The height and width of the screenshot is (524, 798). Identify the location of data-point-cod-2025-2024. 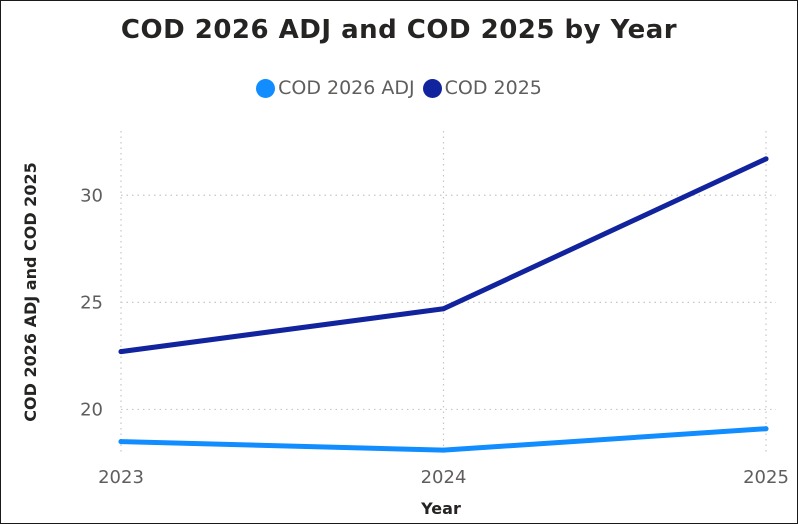
(443, 309).